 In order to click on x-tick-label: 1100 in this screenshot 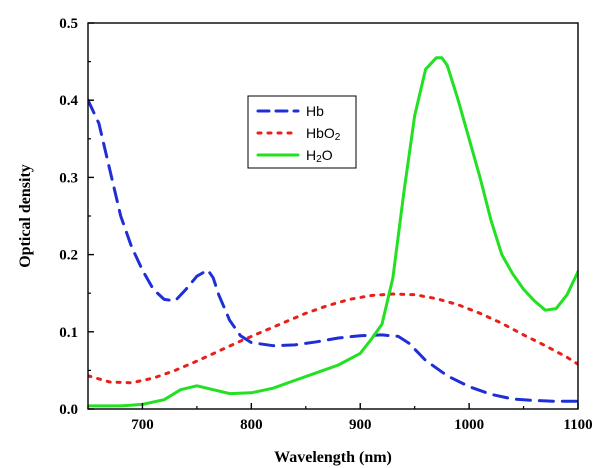, I will do `click(577, 425)`.